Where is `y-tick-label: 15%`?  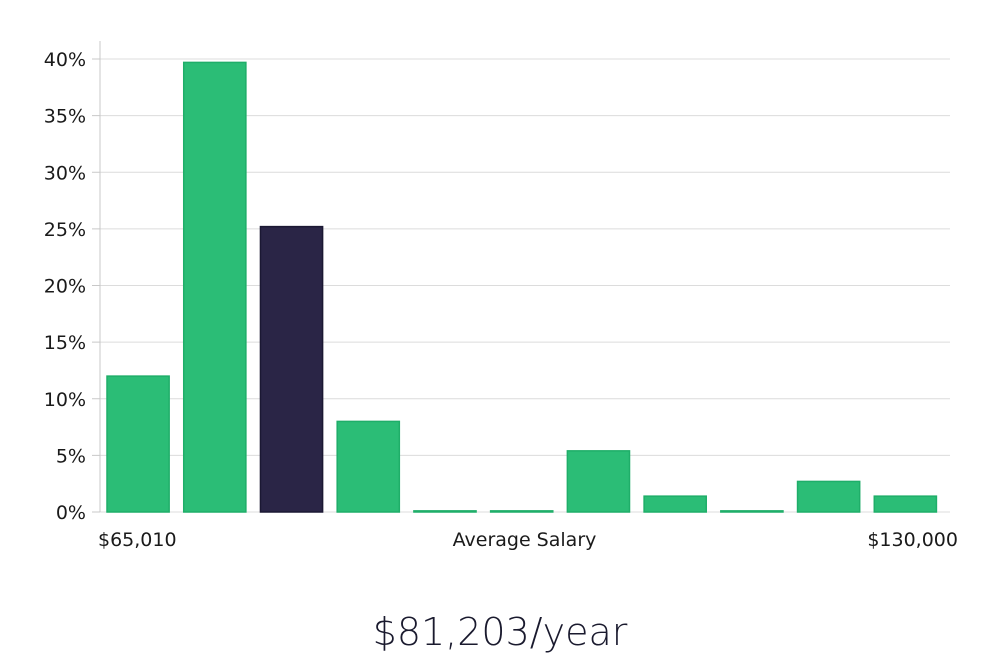 y-tick-label: 15% is located at coordinates (65, 343).